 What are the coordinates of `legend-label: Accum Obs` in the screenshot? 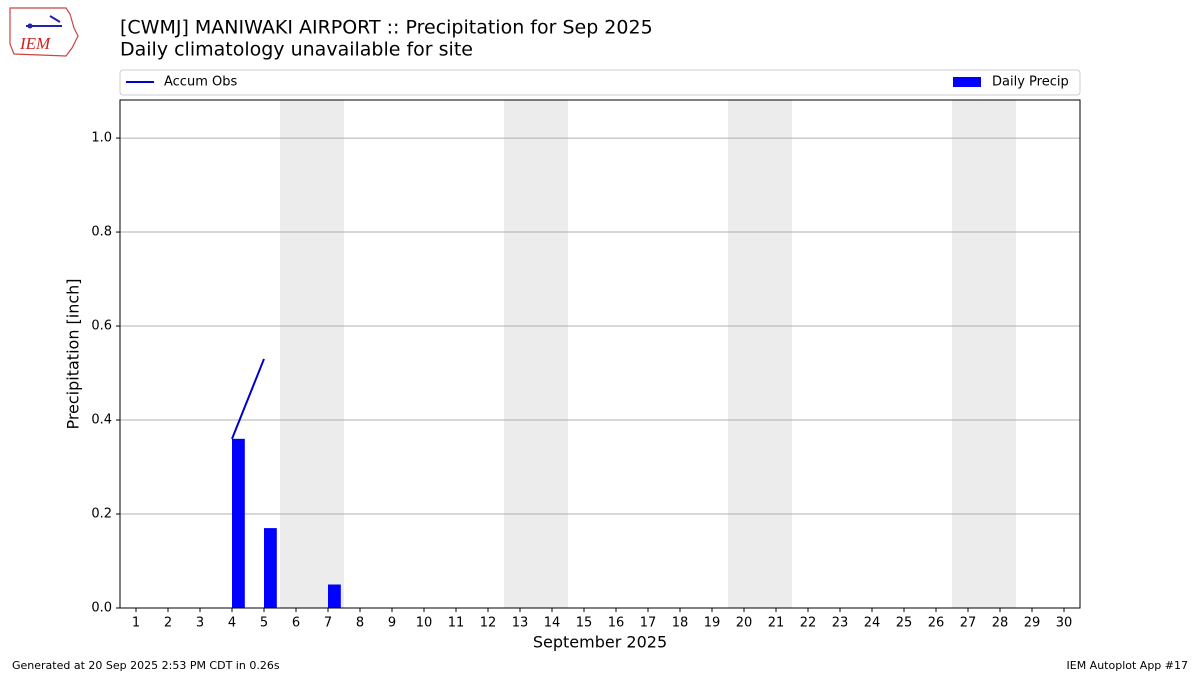 It's located at (200, 82).